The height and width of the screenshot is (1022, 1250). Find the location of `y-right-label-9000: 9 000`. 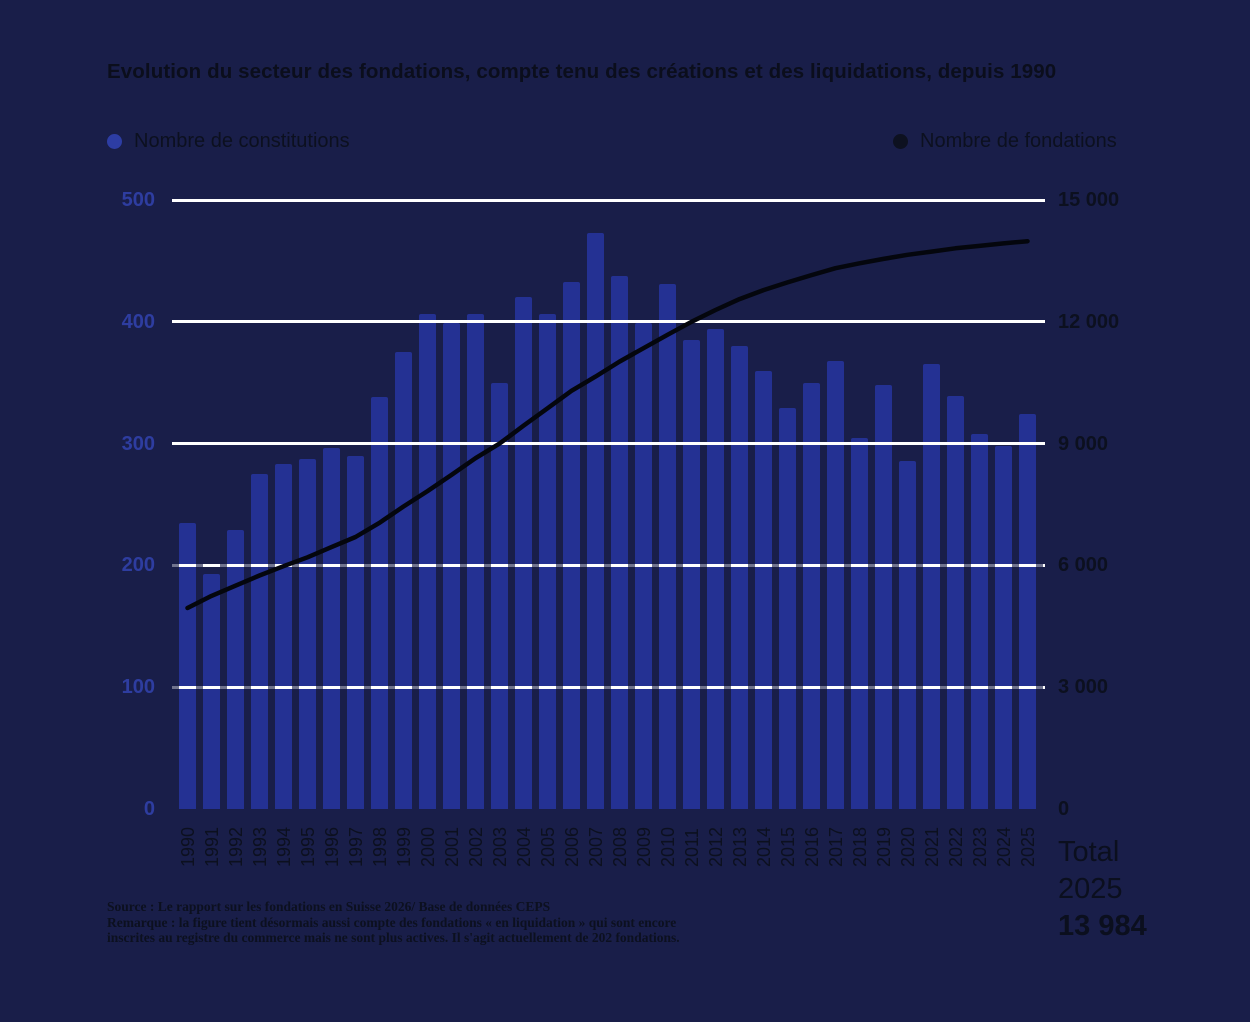

y-right-label-9000: 9 000 is located at coordinates (1083, 443).